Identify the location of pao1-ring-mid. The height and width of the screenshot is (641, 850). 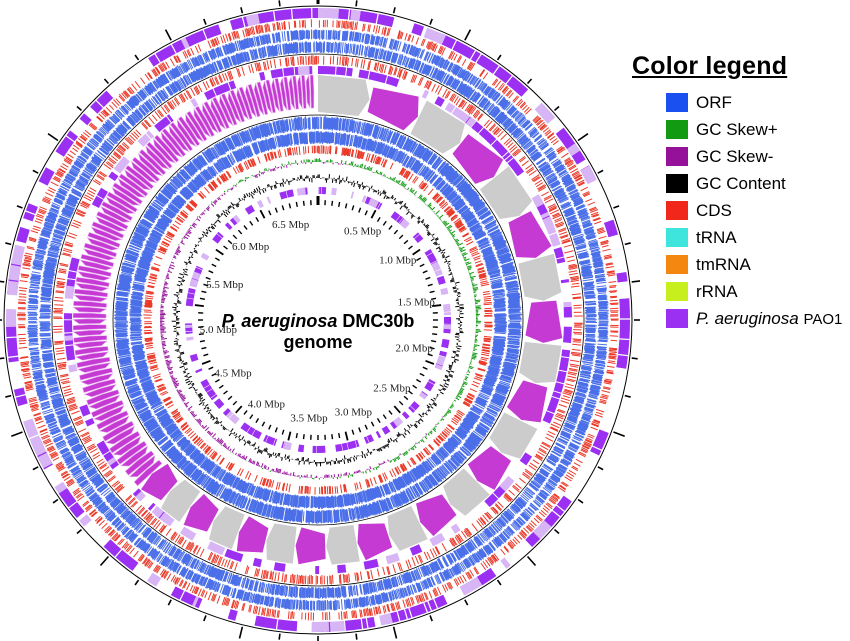
(277, 73).